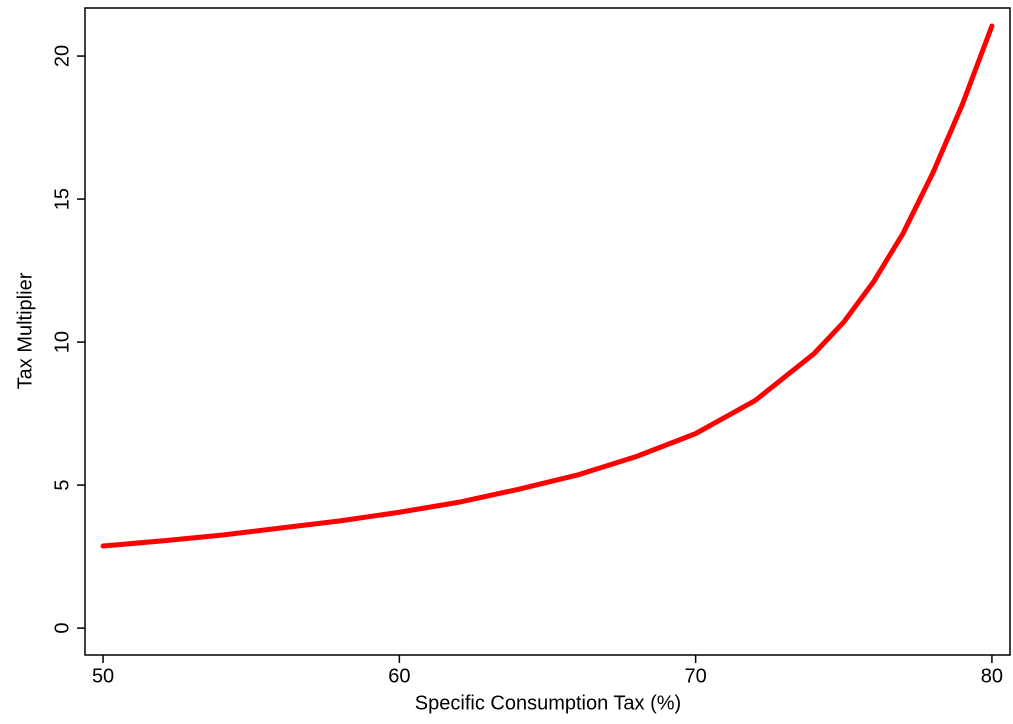 This screenshot has width=1013, height=724. What do you see at coordinates (548, 703) in the screenshot?
I see `x-axis-label: Specific Consumption Tax (%)` at bounding box center [548, 703].